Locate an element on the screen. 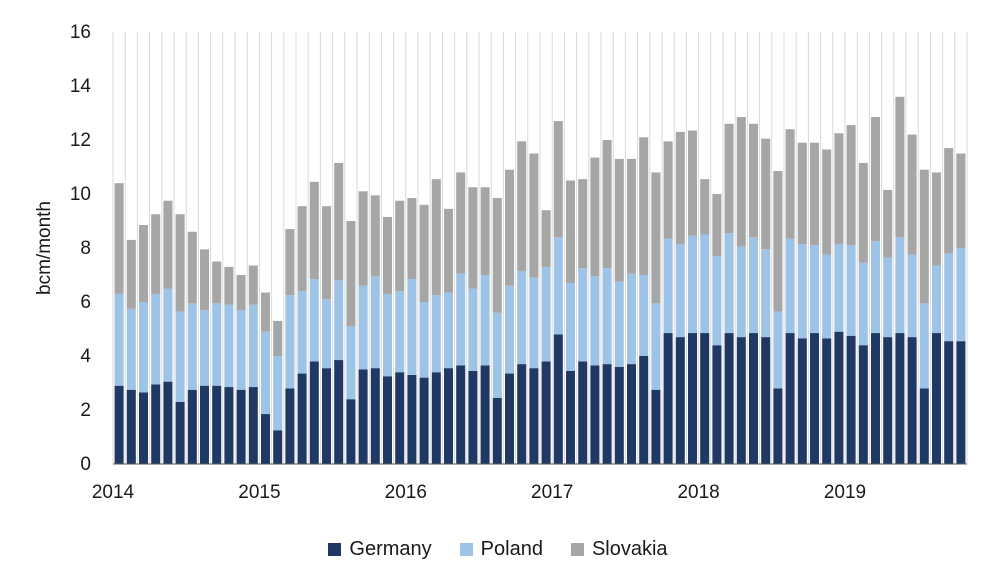 Image resolution: width=996 pixels, height=586 pixels. y-tick-label: 4 is located at coordinates (85, 356).